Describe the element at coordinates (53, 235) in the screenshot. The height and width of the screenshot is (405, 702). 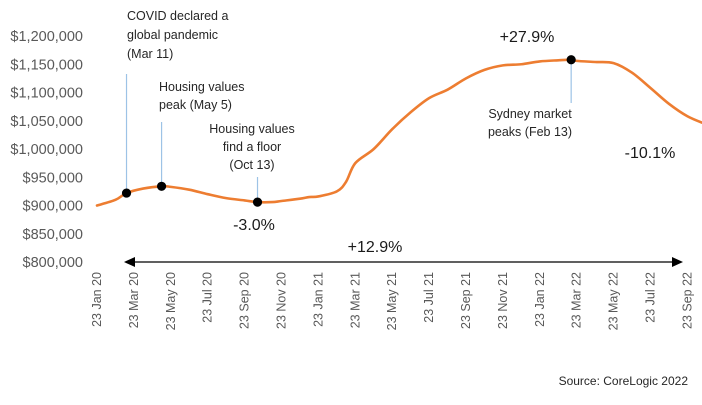
I see `y-tick-label: $850,000` at that location.